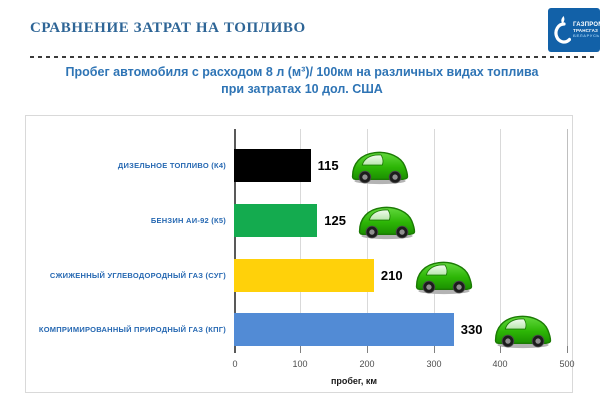 This screenshot has width=604, height=409. I want to click on x-tick-label: 100, so click(300, 364).